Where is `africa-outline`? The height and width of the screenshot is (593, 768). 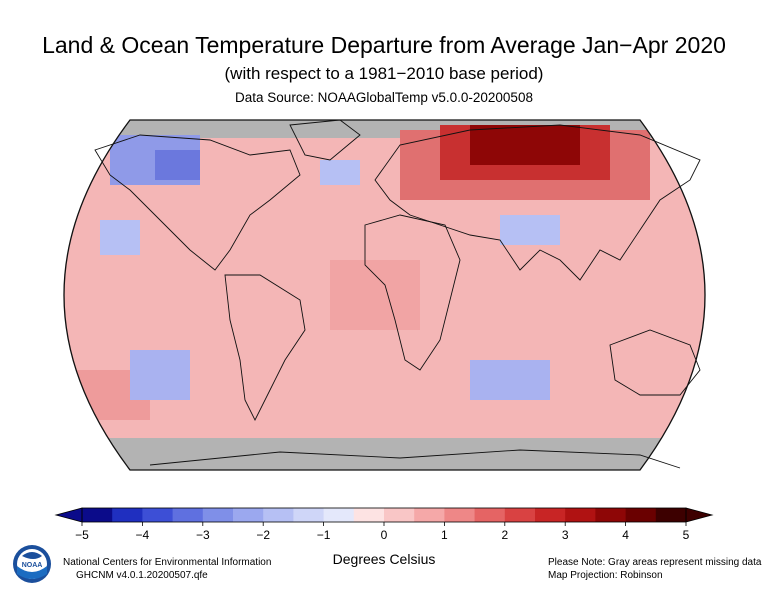
africa-outline is located at coordinates (412, 292).